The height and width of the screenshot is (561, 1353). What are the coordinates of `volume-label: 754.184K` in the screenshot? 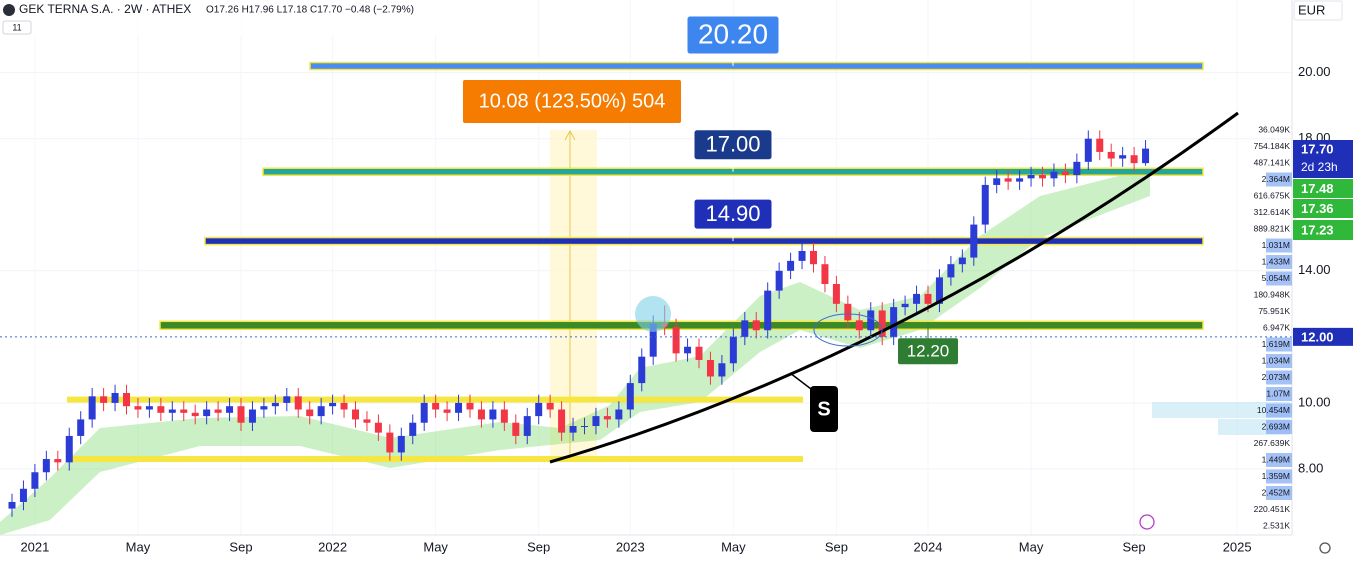 It's located at (1272, 146).